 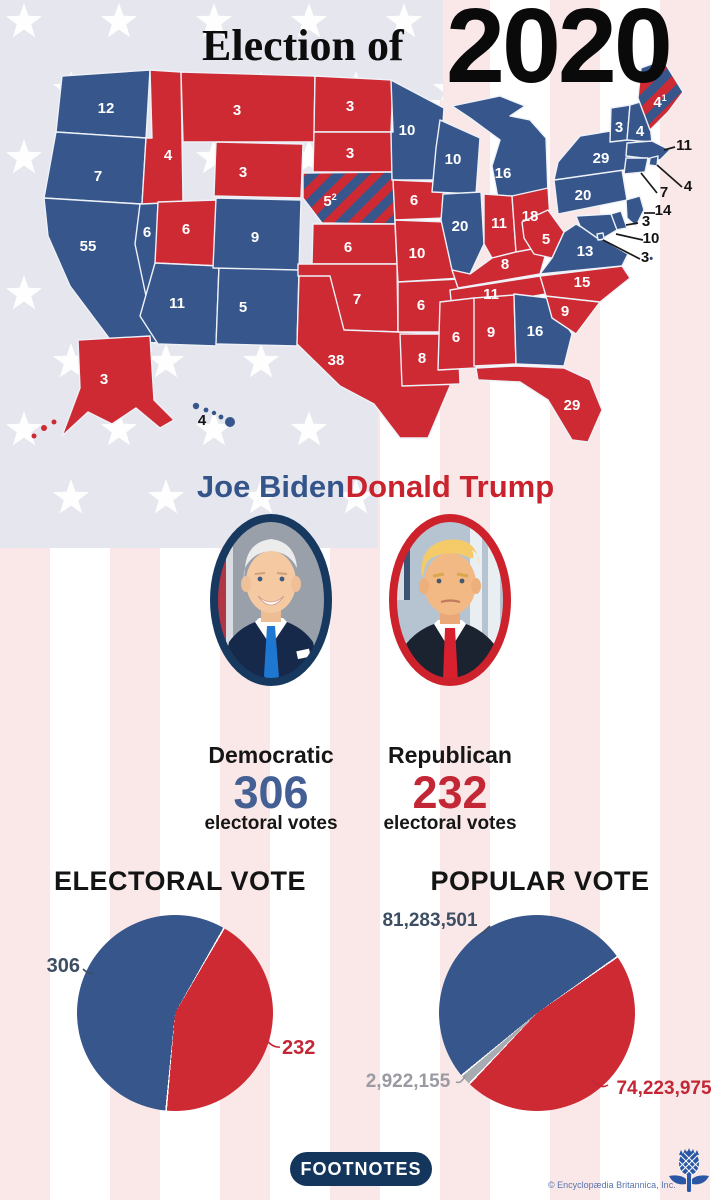 What do you see at coordinates (349, 198) in the screenshot?
I see `state-ne` at bounding box center [349, 198].